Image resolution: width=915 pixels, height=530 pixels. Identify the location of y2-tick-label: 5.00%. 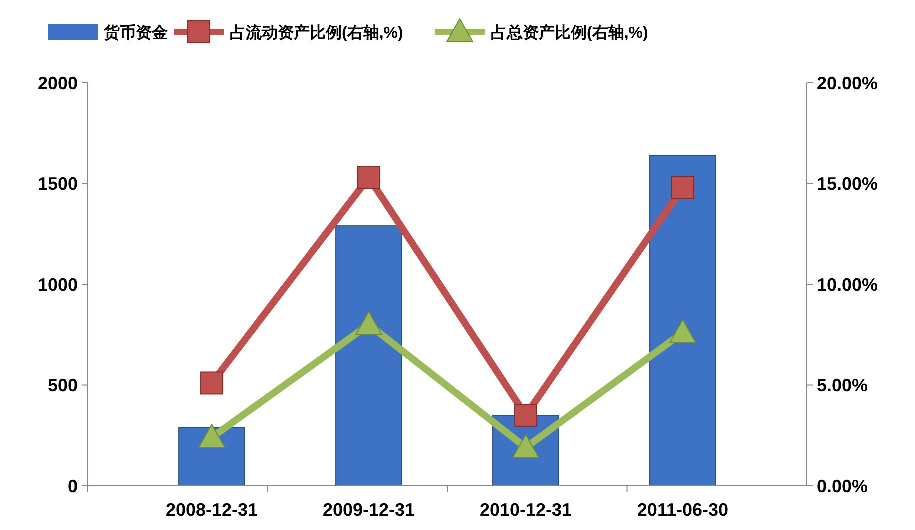
(842, 386).